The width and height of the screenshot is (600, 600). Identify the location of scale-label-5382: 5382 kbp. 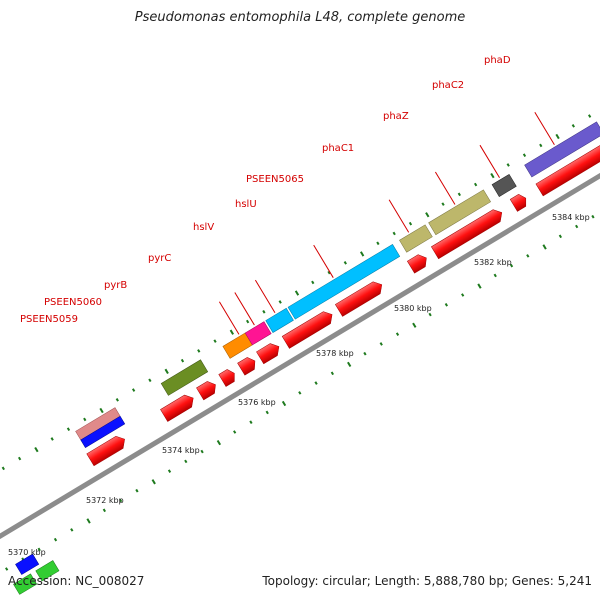
(493, 262).